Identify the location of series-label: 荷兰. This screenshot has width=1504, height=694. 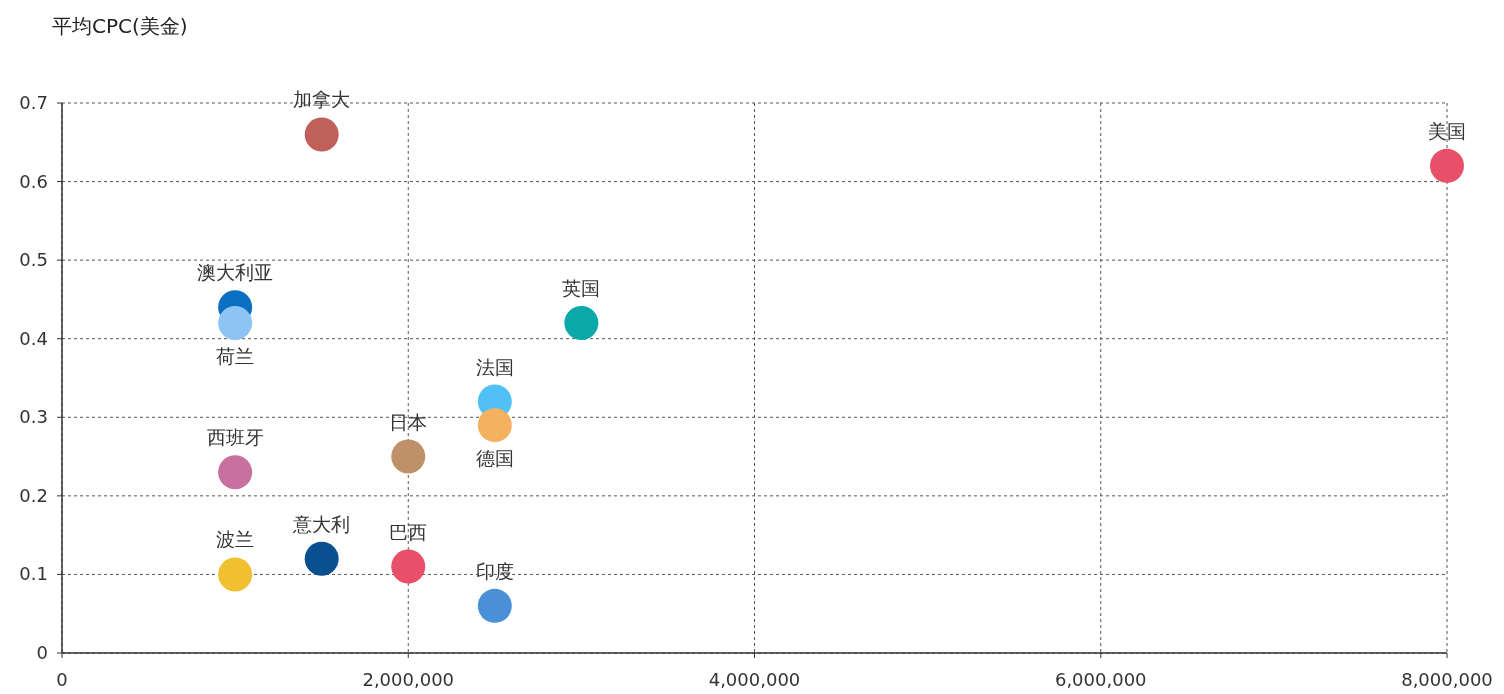
(235, 356).